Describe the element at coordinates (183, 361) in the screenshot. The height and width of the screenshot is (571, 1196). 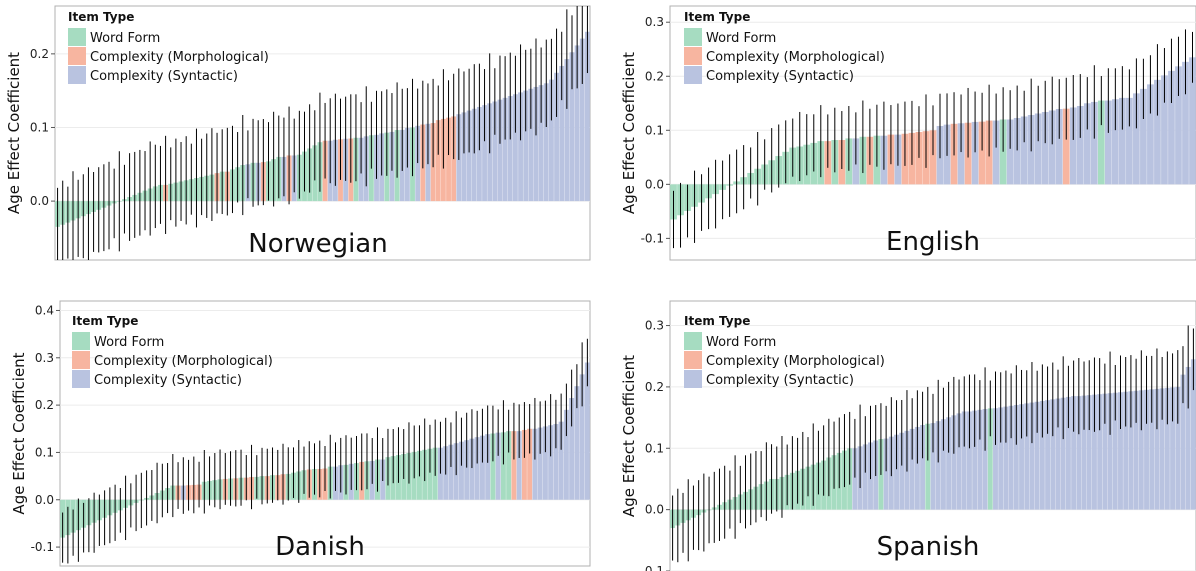
I see `legend-label: Complexity (Morphological)` at that location.